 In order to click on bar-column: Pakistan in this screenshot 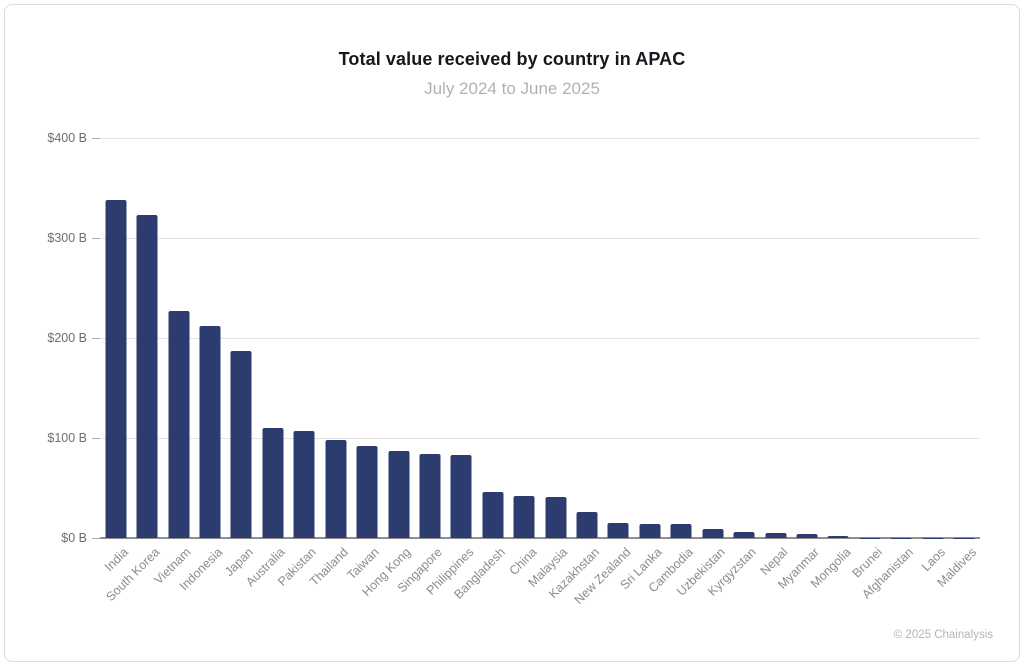, I will do `click(297, 363)`.